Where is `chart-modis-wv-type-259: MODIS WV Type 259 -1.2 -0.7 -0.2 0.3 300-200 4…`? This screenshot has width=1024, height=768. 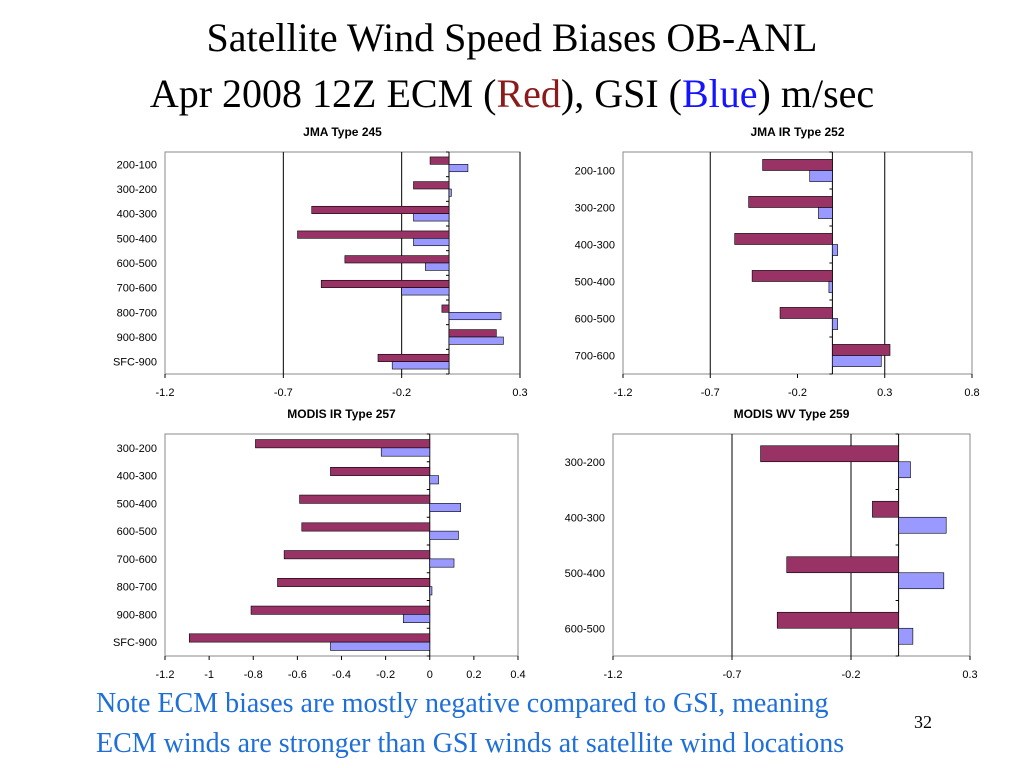 chart-modis-wv-type-259: MODIS WV Type 259 -1.2 -0.7 -0.2 0.3 300-200 4… is located at coordinates (771, 544).